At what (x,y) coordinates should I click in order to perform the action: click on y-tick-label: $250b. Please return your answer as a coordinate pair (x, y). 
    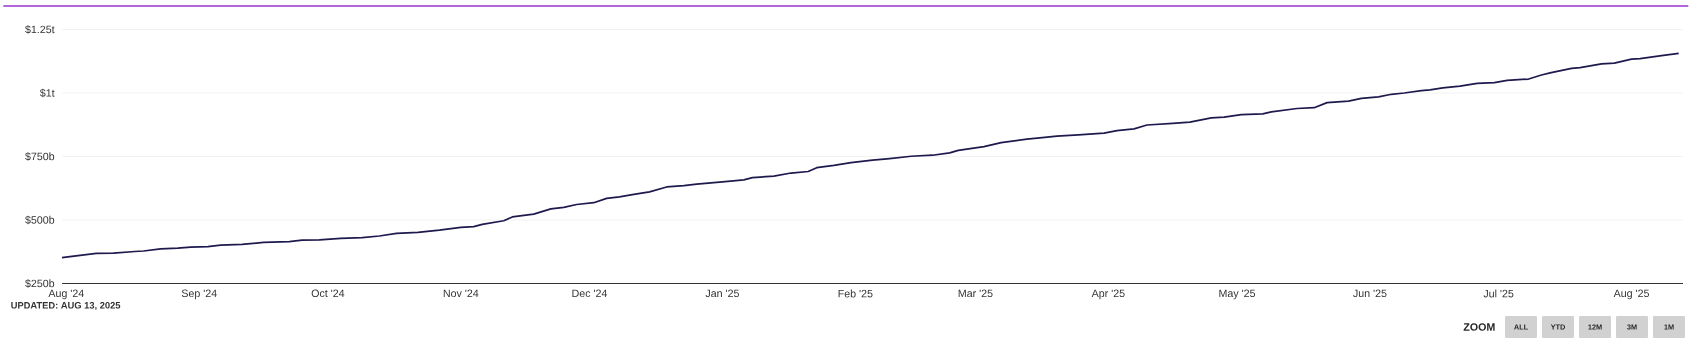
    Looking at the image, I should click on (40, 283).